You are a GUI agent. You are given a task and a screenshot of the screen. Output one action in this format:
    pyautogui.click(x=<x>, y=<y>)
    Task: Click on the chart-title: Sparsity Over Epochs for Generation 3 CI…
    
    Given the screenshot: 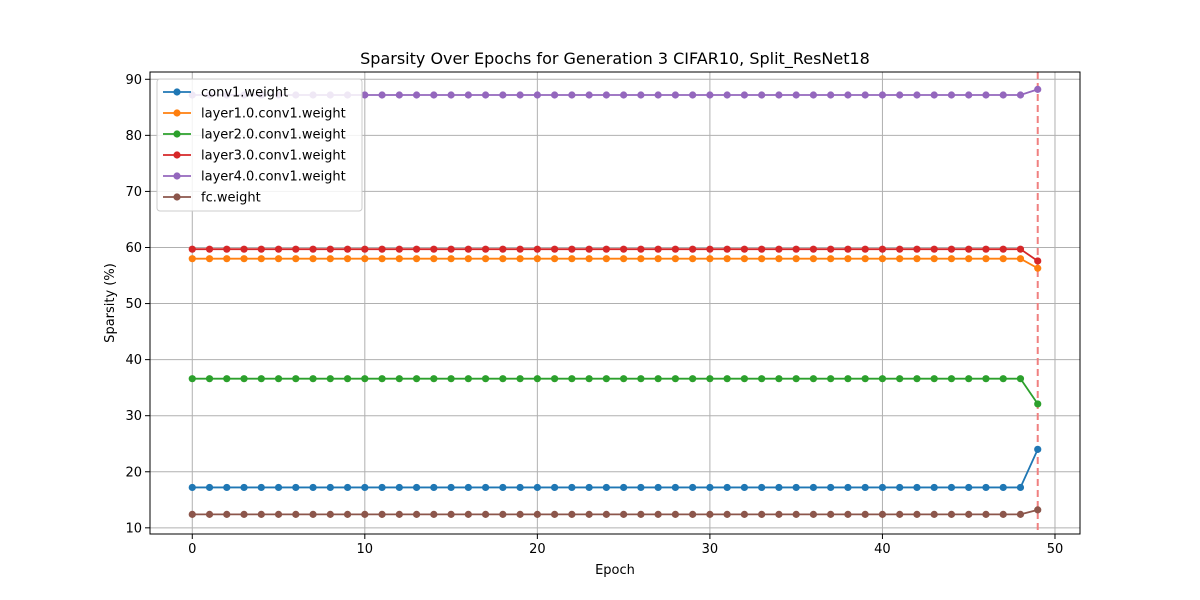 What is the action you would take?
    pyautogui.click(x=615, y=59)
    